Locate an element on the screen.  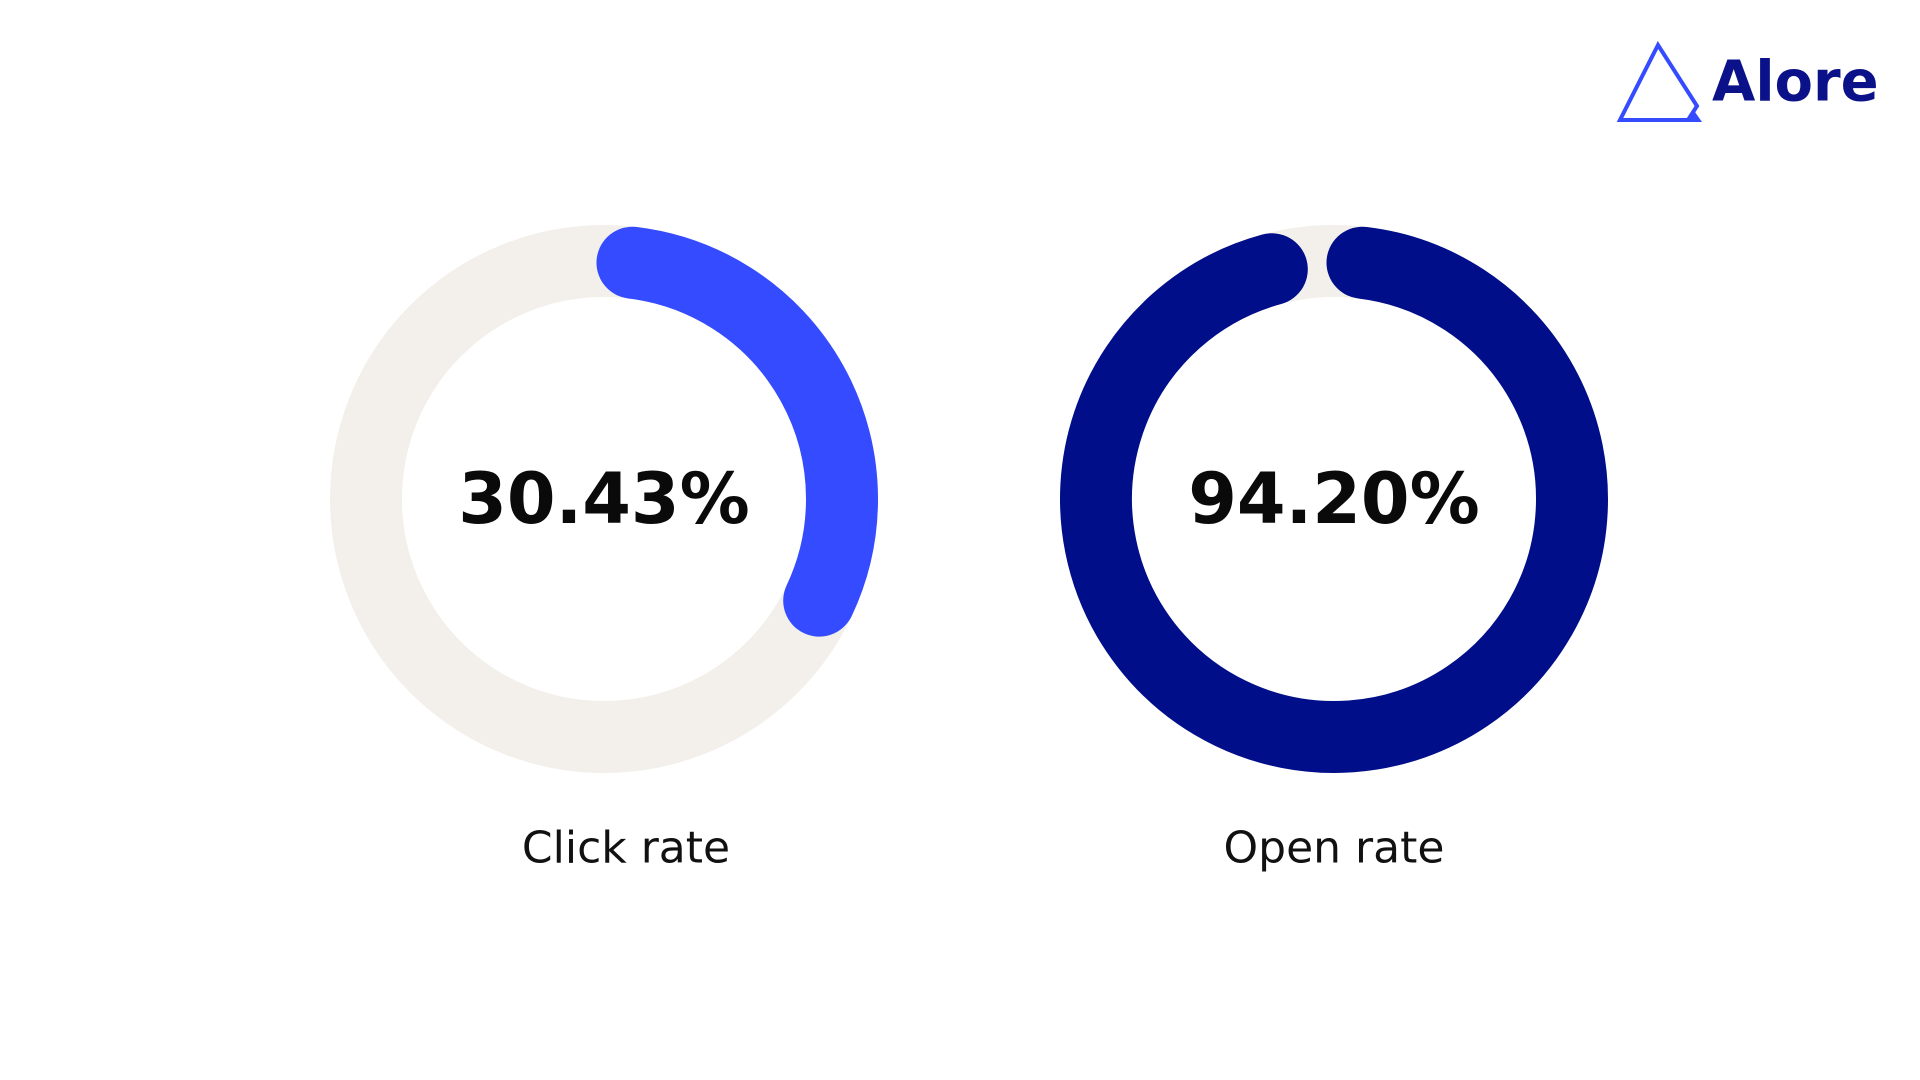
logo-icon-accent is located at coordinates (1695, 117).